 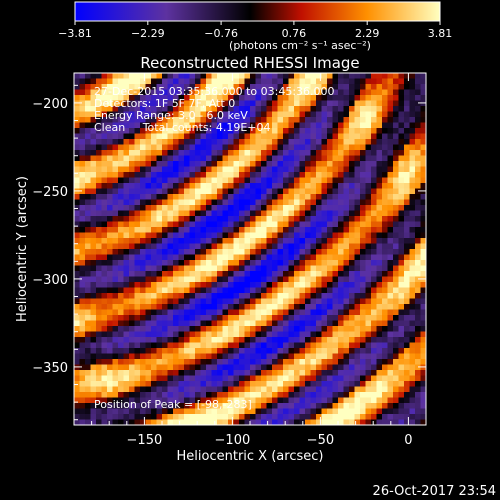 I want to click on x-tick-label: −150, so click(x=145, y=440).